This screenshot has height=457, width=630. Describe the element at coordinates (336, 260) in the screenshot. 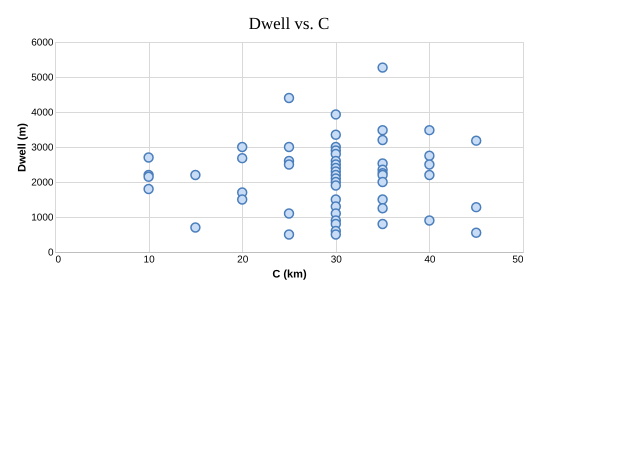

I see `x-tick-label: 30` at that location.